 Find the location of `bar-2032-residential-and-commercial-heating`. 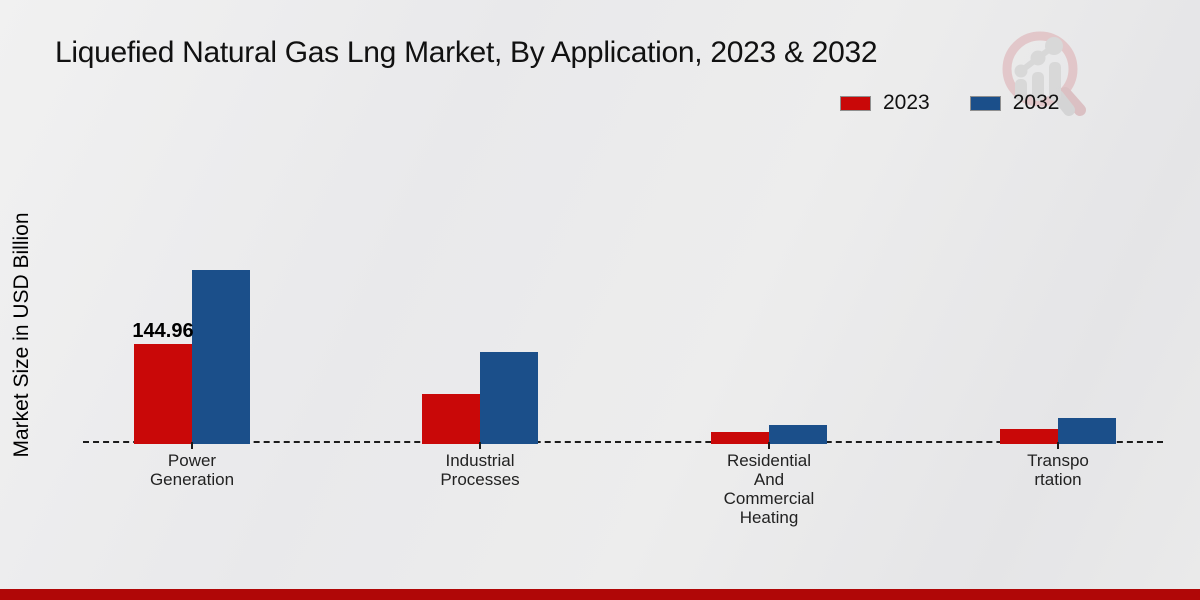

bar-2032-residential-and-commercial-heating is located at coordinates (798, 434).